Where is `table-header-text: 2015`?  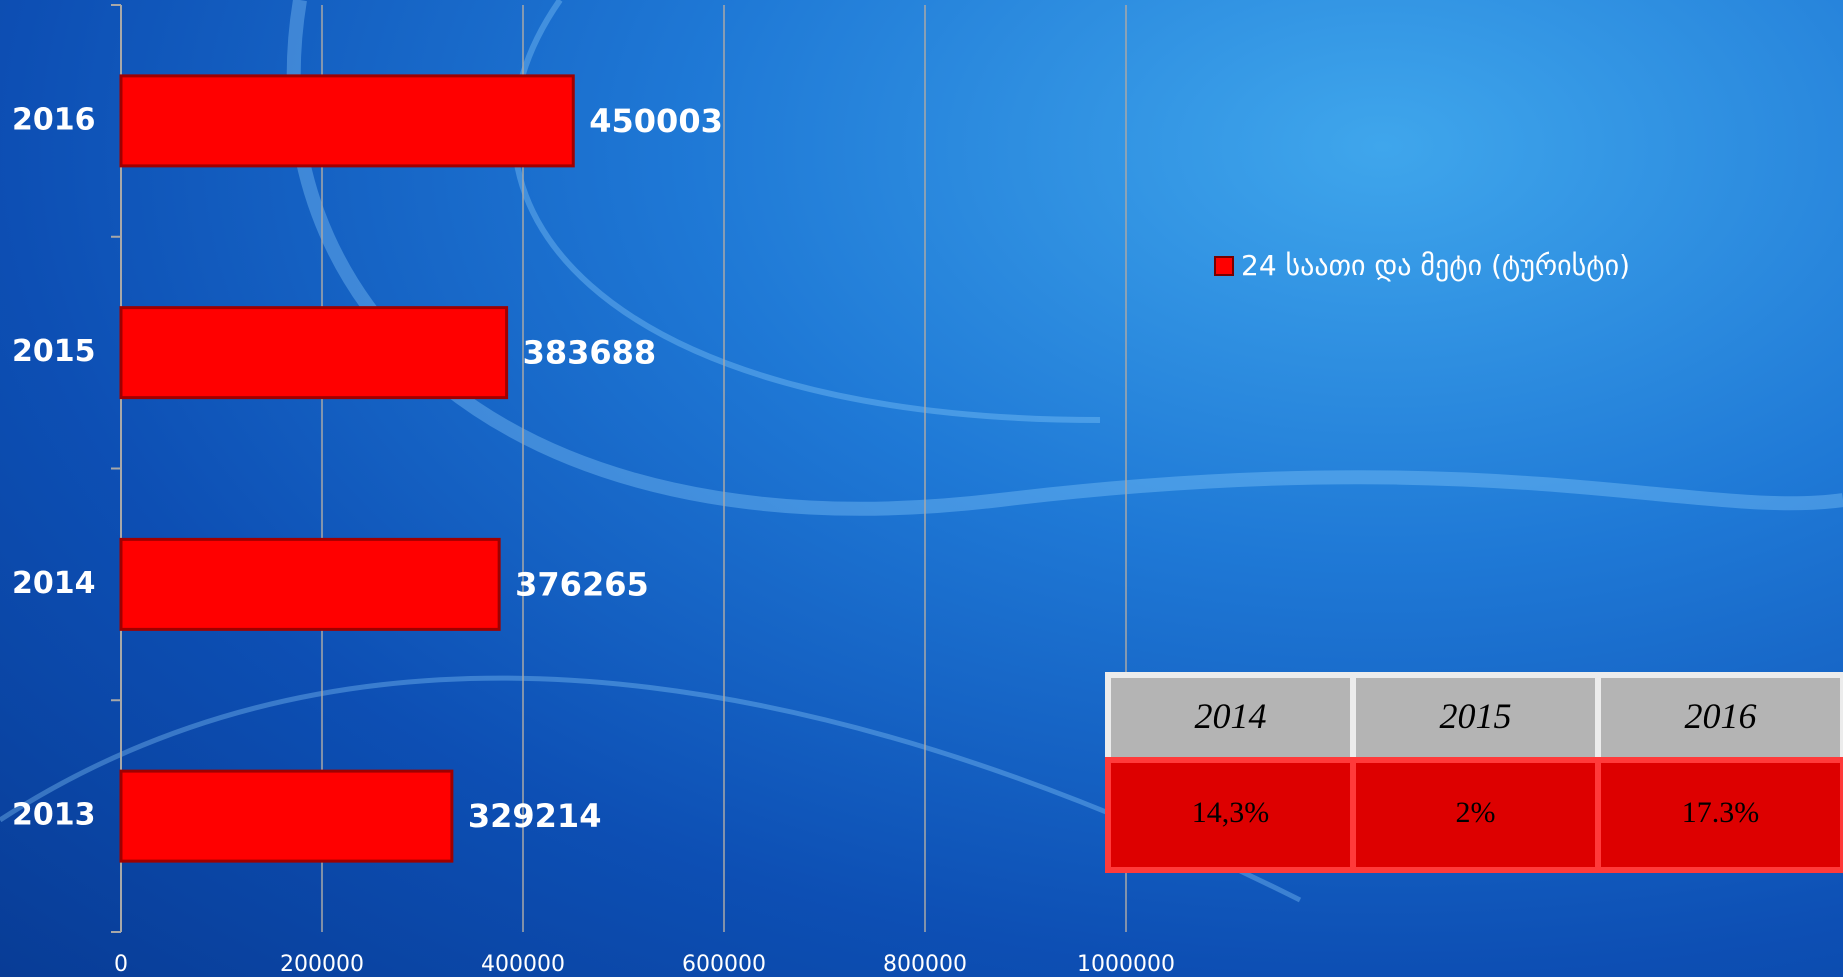
table-header-text: 2015 is located at coordinates (1476, 716).